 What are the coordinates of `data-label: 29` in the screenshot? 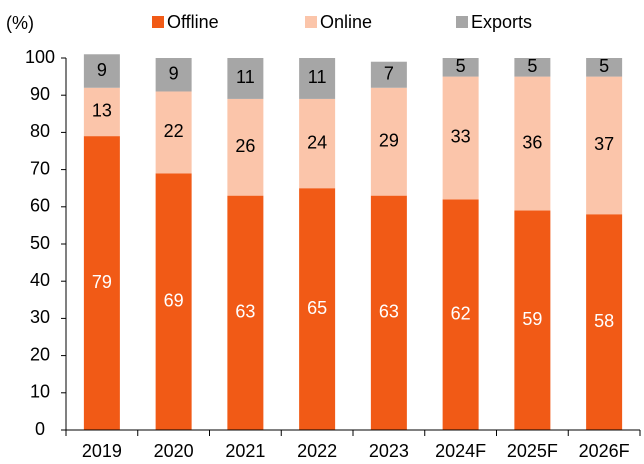 It's located at (389, 140).